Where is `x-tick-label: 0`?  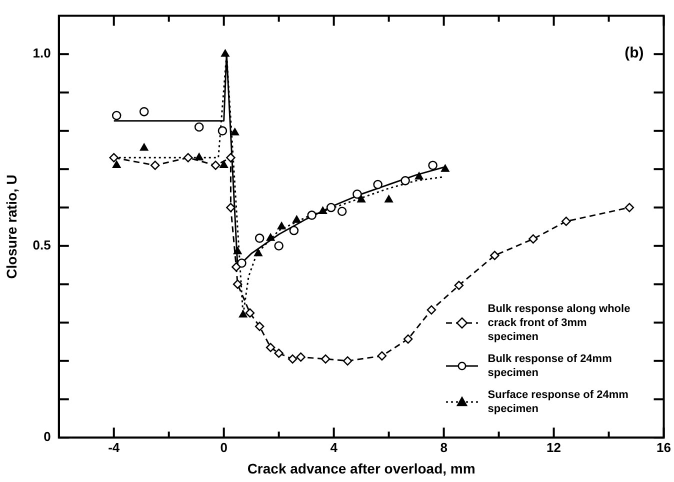
x-tick-label: 0 is located at coordinates (224, 447).